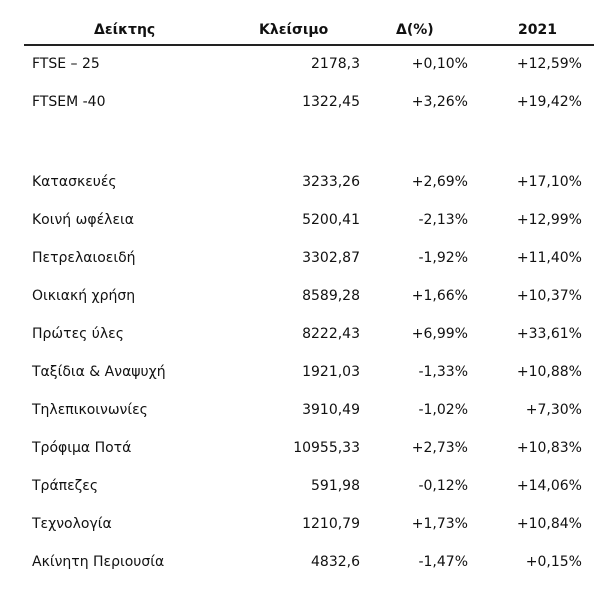 The width and height of the screenshot is (600, 592). I want to click on row-index-name: Τρόφιμα Ποτά, so click(82, 448).